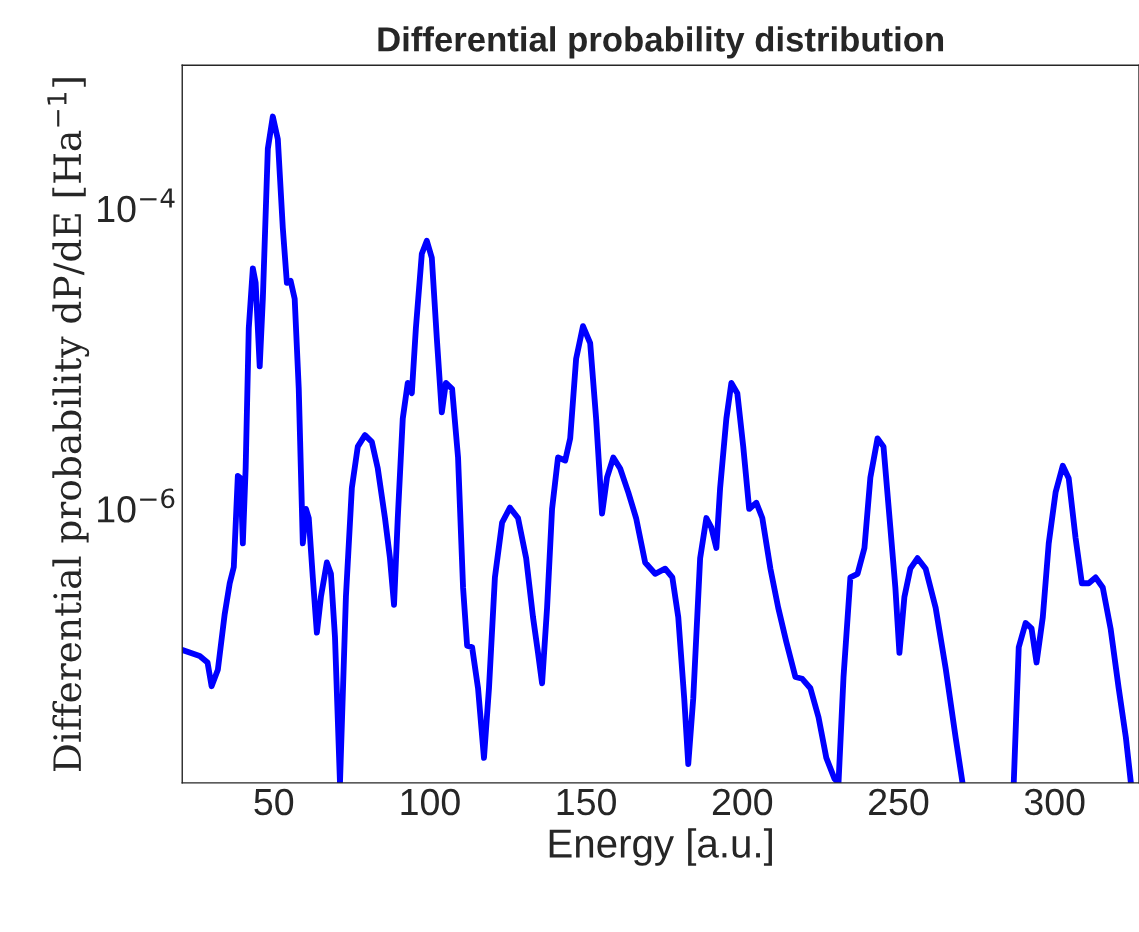 Image resolution: width=1139 pixels, height=932 pixels. What do you see at coordinates (899, 802) in the screenshot?
I see `x-tick-label: 250` at bounding box center [899, 802].